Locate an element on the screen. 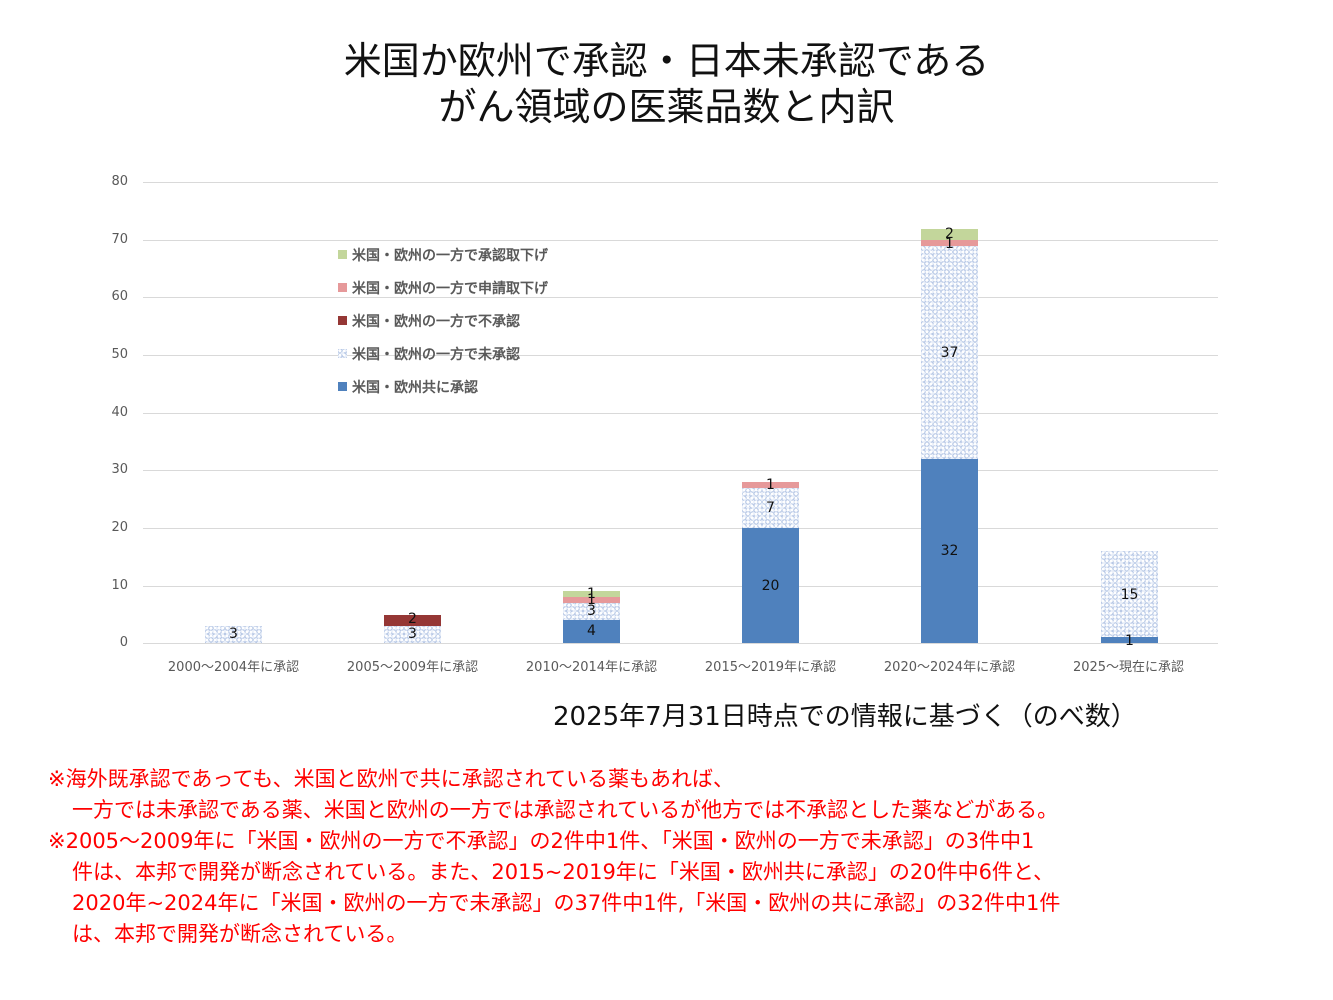 The image size is (1333, 1000). legend-item-unapproved-one-side: 米国・欧州の一方で未承認 is located at coordinates (443, 353).